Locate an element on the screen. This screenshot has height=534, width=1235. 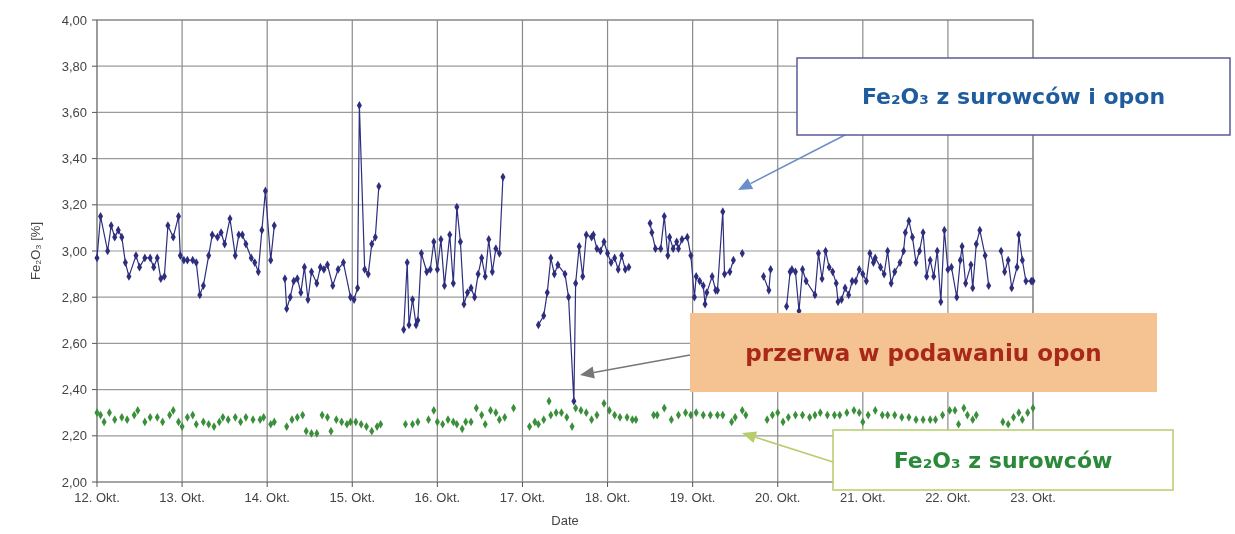
annotation: Fe₂O₃ z surowców is located at coordinates (1003, 460).